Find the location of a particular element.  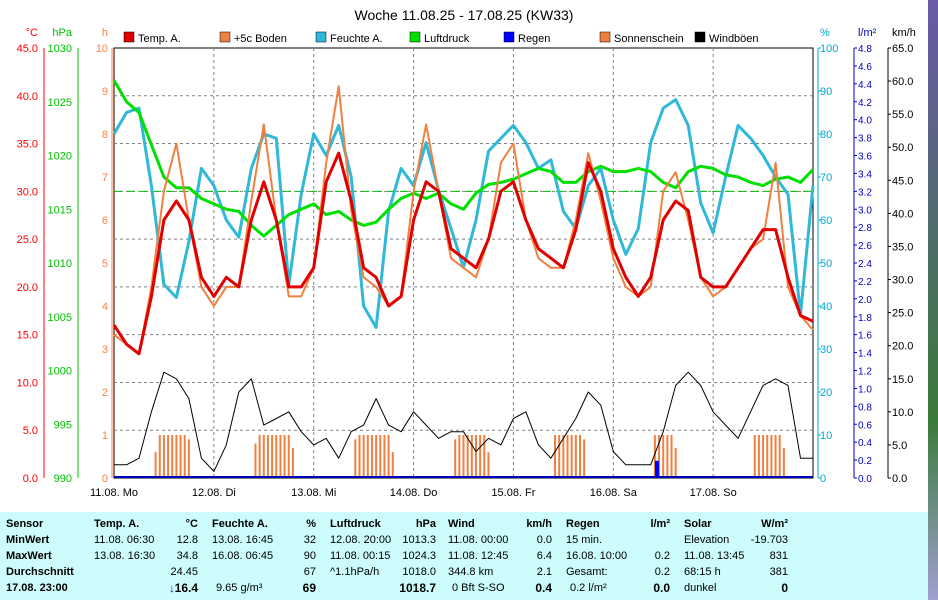

wm2-tick-label: 2.2 is located at coordinates (865, 282).